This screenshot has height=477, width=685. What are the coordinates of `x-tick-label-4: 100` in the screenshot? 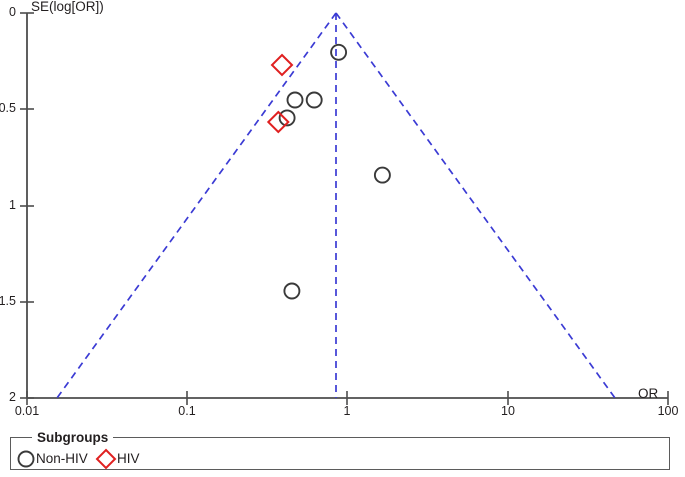 It's located at (668, 411).